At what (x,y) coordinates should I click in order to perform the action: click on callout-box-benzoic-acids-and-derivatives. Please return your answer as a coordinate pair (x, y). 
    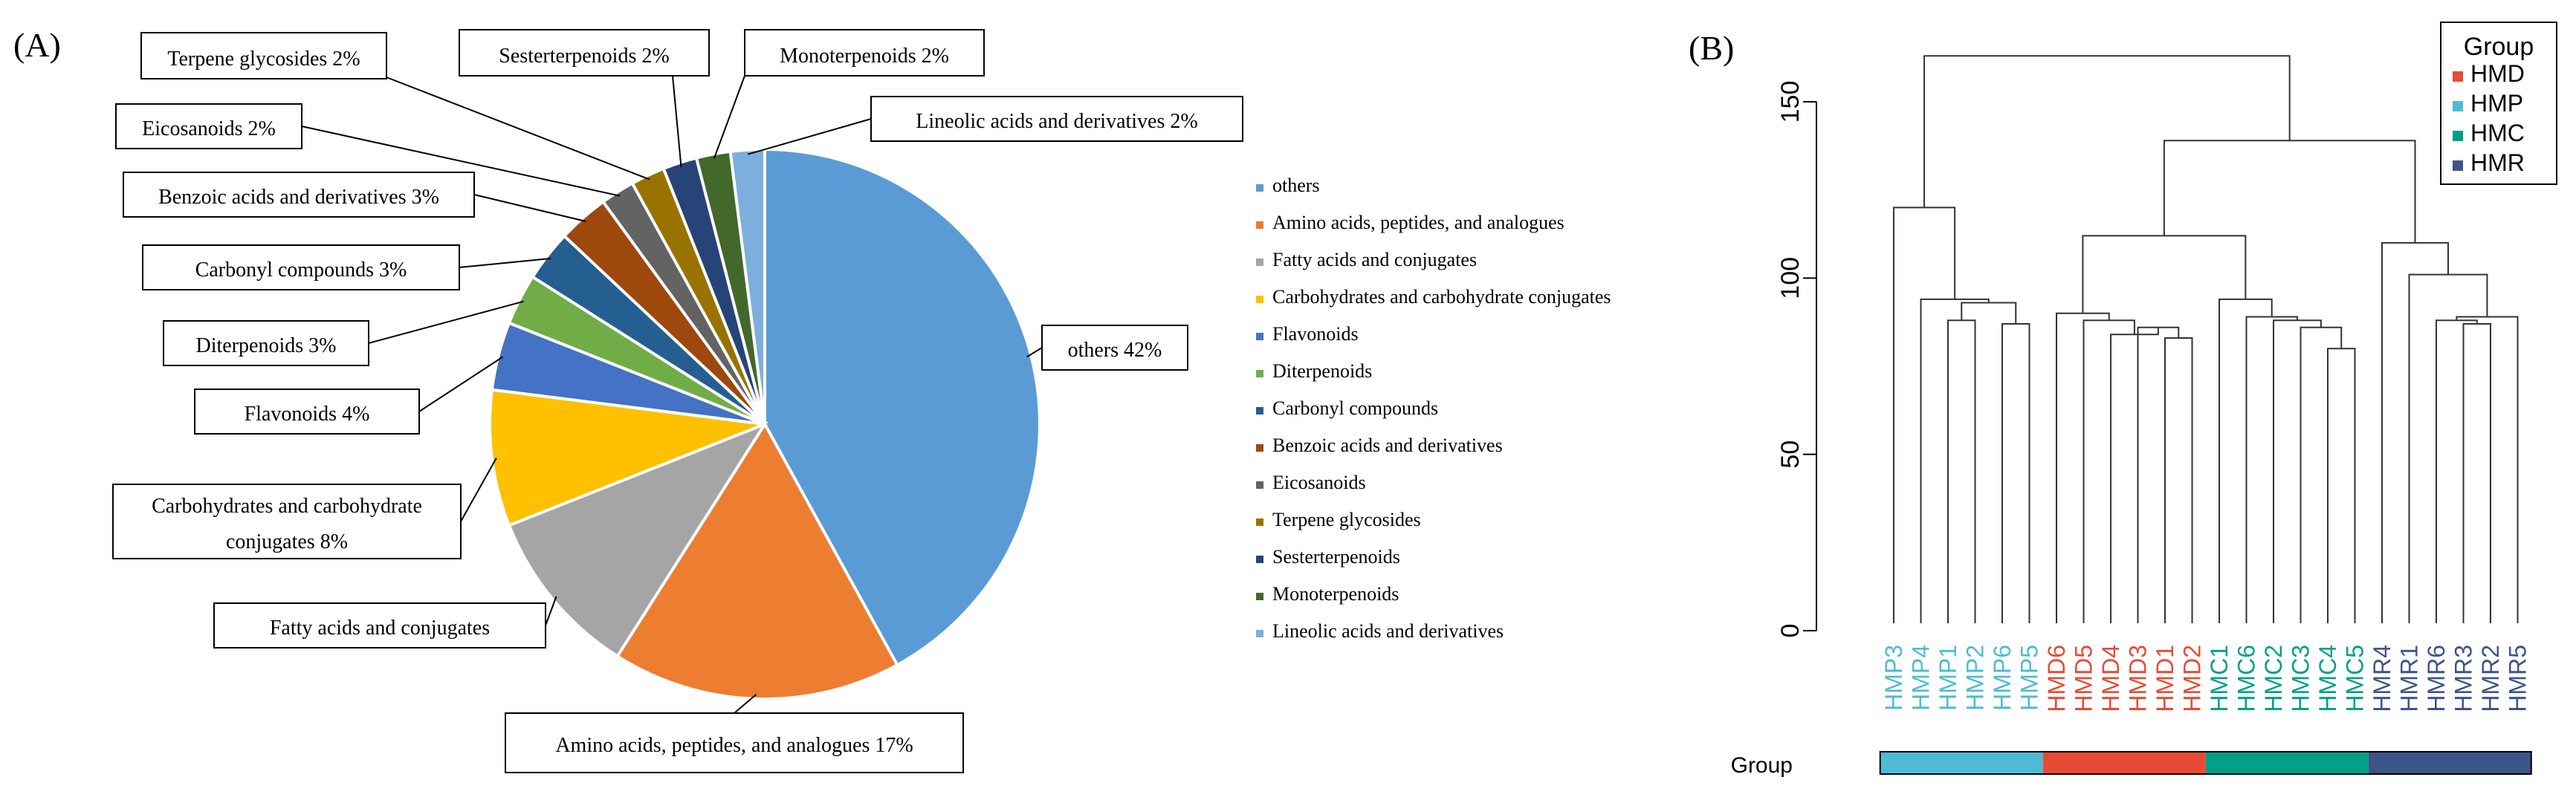
    Looking at the image, I should click on (299, 195).